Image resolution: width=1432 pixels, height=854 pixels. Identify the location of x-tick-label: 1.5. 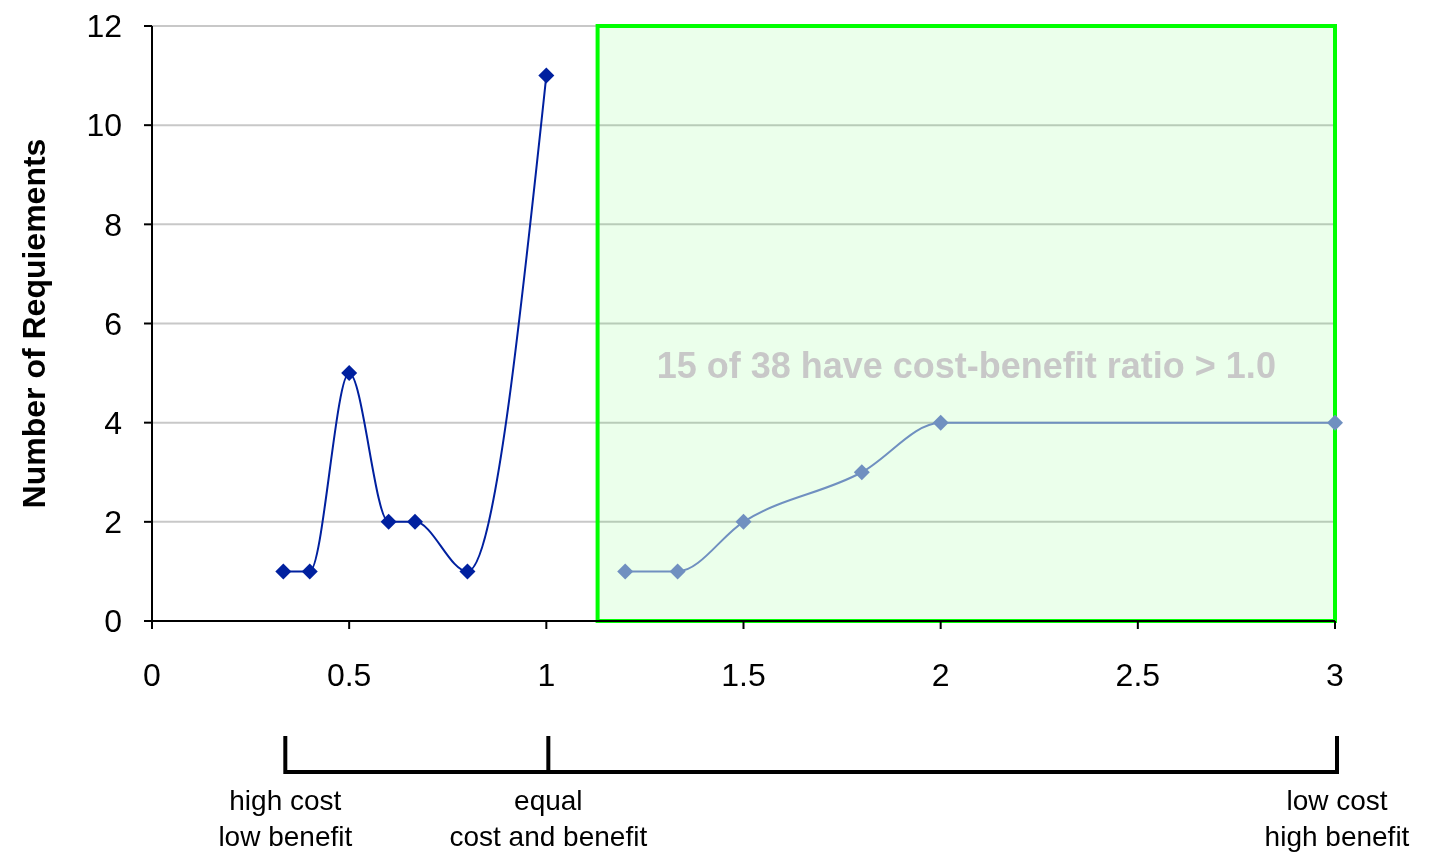
(743, 675).